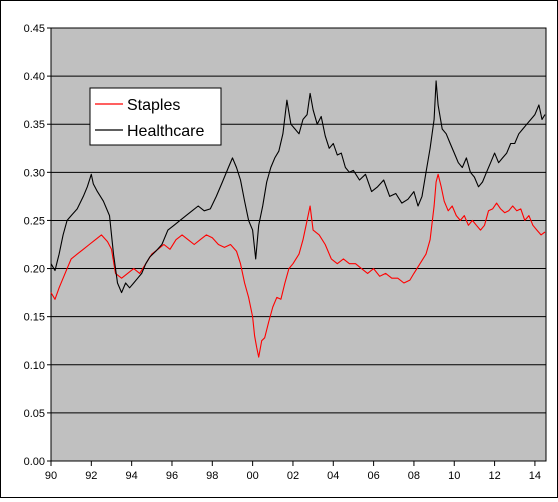 Image resolution: width=558 pixels, height=502 pixels. What do you see at coordinates (535, 476) in the screenshot?
I see `x-tick-label: 14` at bounding box center [535, 476].